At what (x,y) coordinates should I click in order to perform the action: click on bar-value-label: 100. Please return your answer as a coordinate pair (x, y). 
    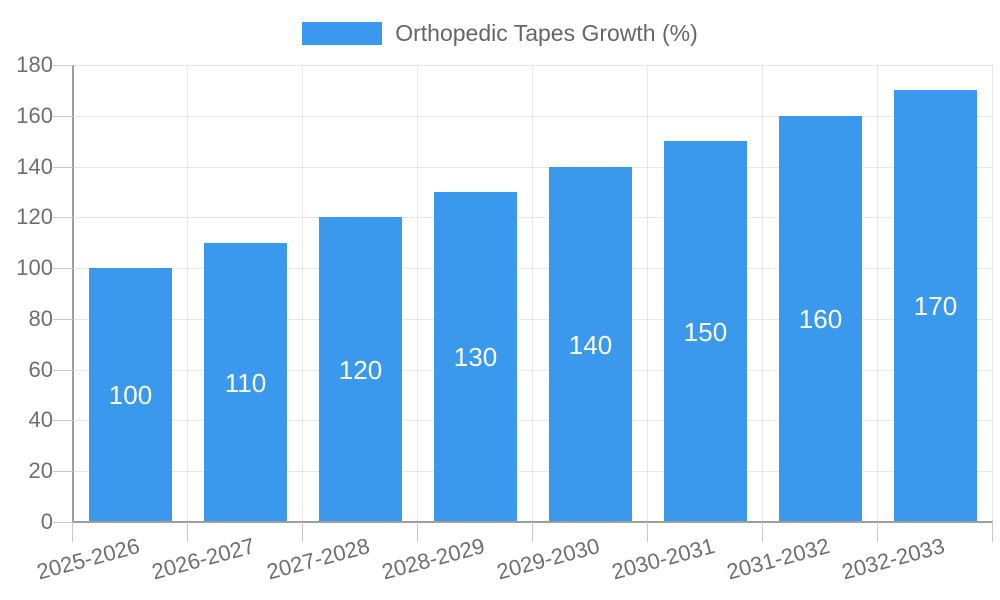
    Looking at the image, I should click on (130, 395).